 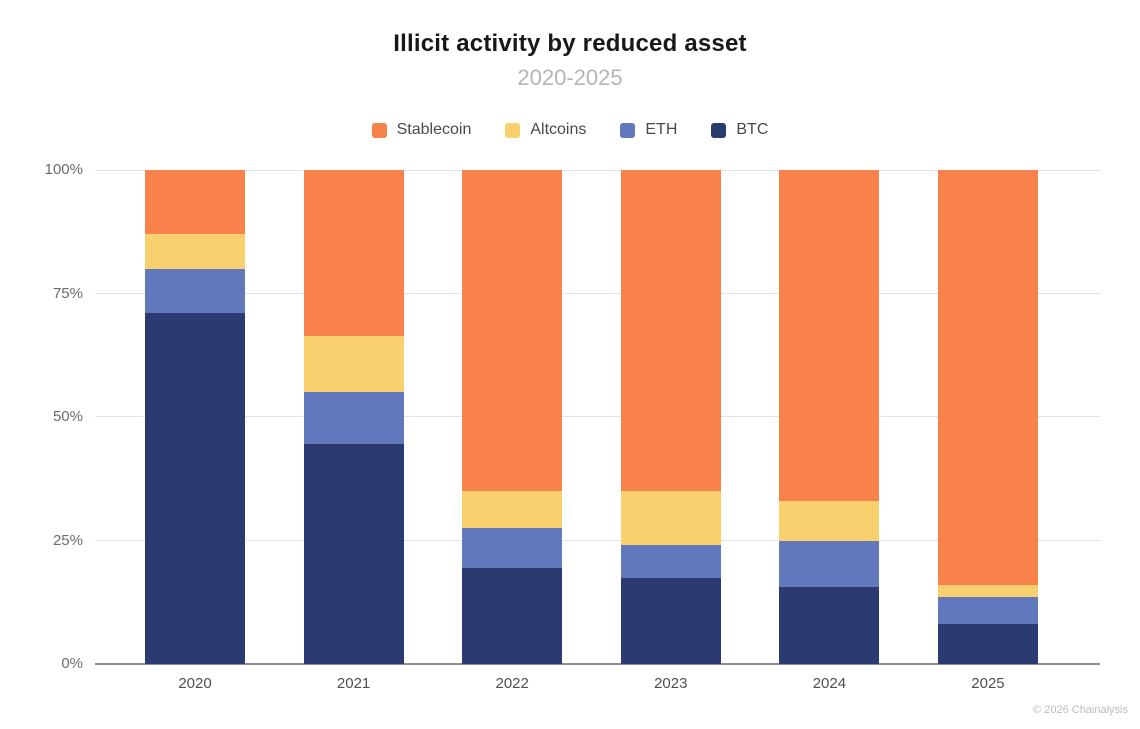 I want to click on bar-segment-altcoins-2023, so click(x=670, y=518).